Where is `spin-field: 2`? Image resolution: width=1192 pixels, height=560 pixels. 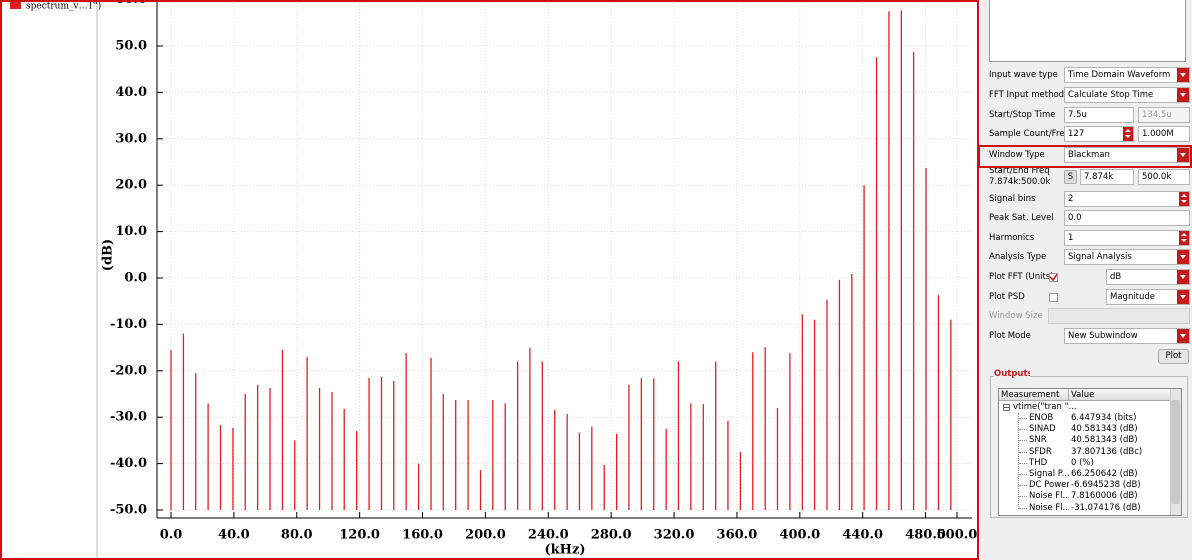 spin-field: 2 is located at coordinates (1127, 199).